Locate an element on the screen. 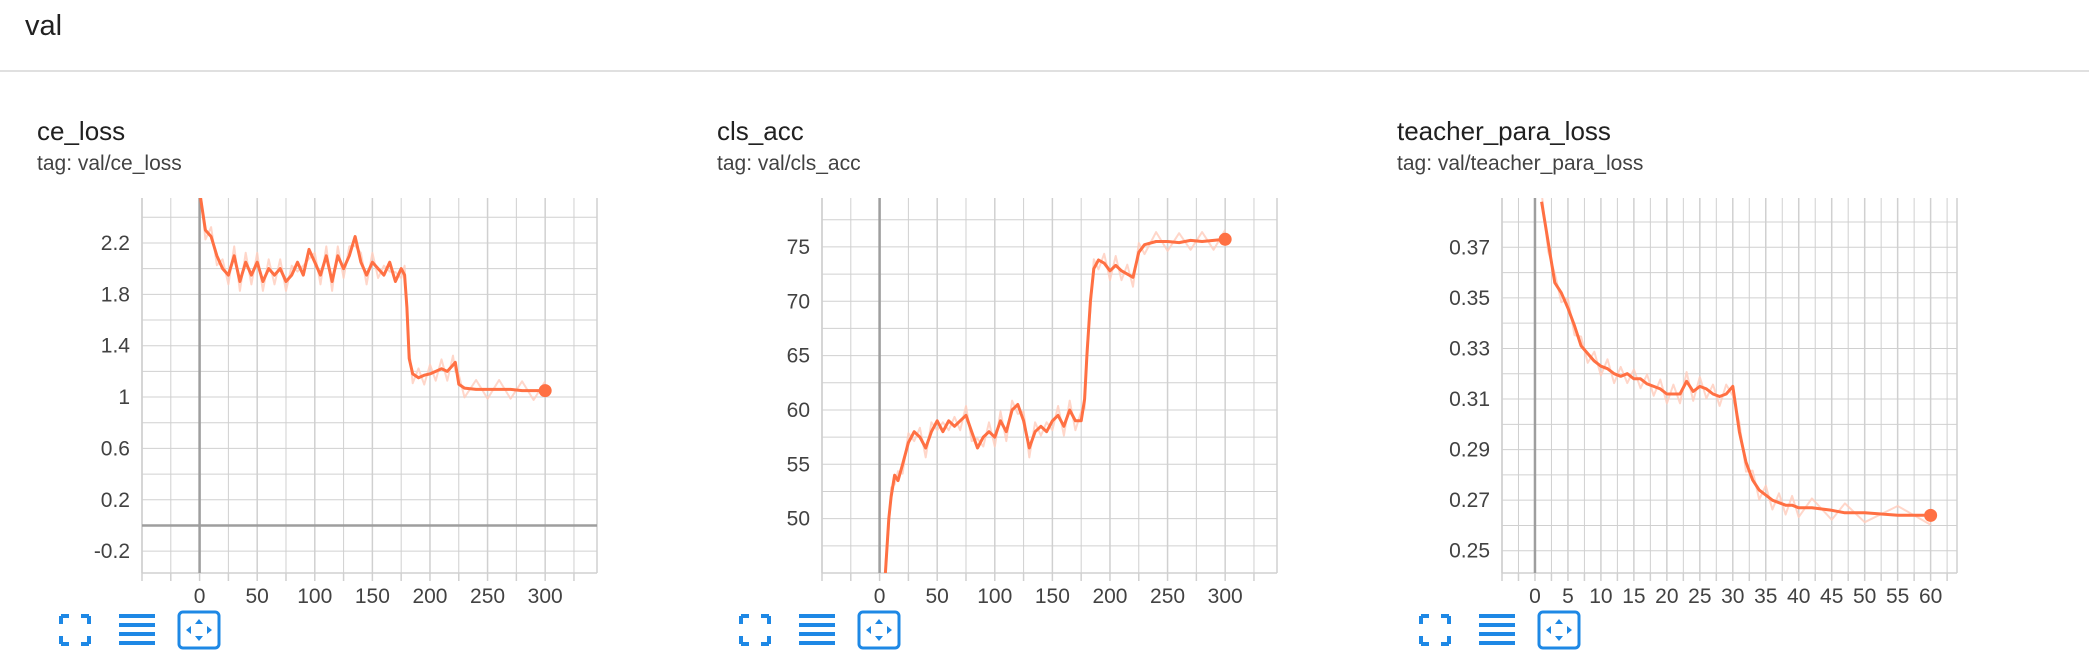  y-tick-label: 75 is located at coordinates (798, 247).